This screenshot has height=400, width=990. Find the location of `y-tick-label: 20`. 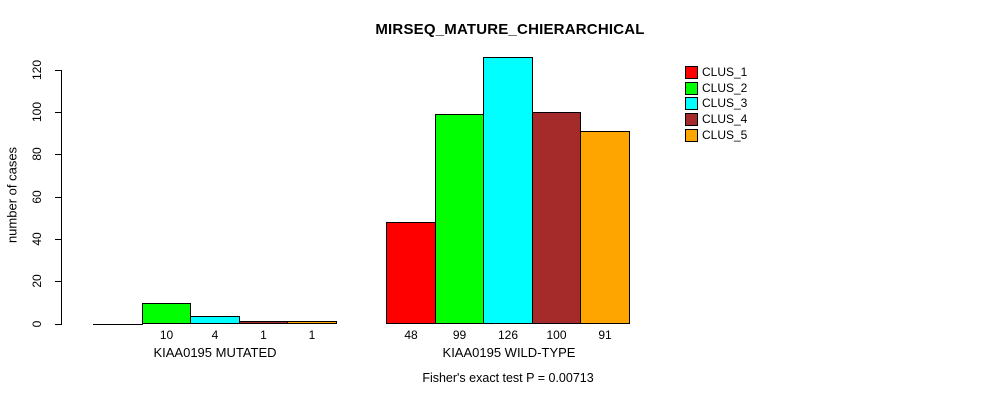

y-tick-label: 20 is located at coordinates (37, 281).